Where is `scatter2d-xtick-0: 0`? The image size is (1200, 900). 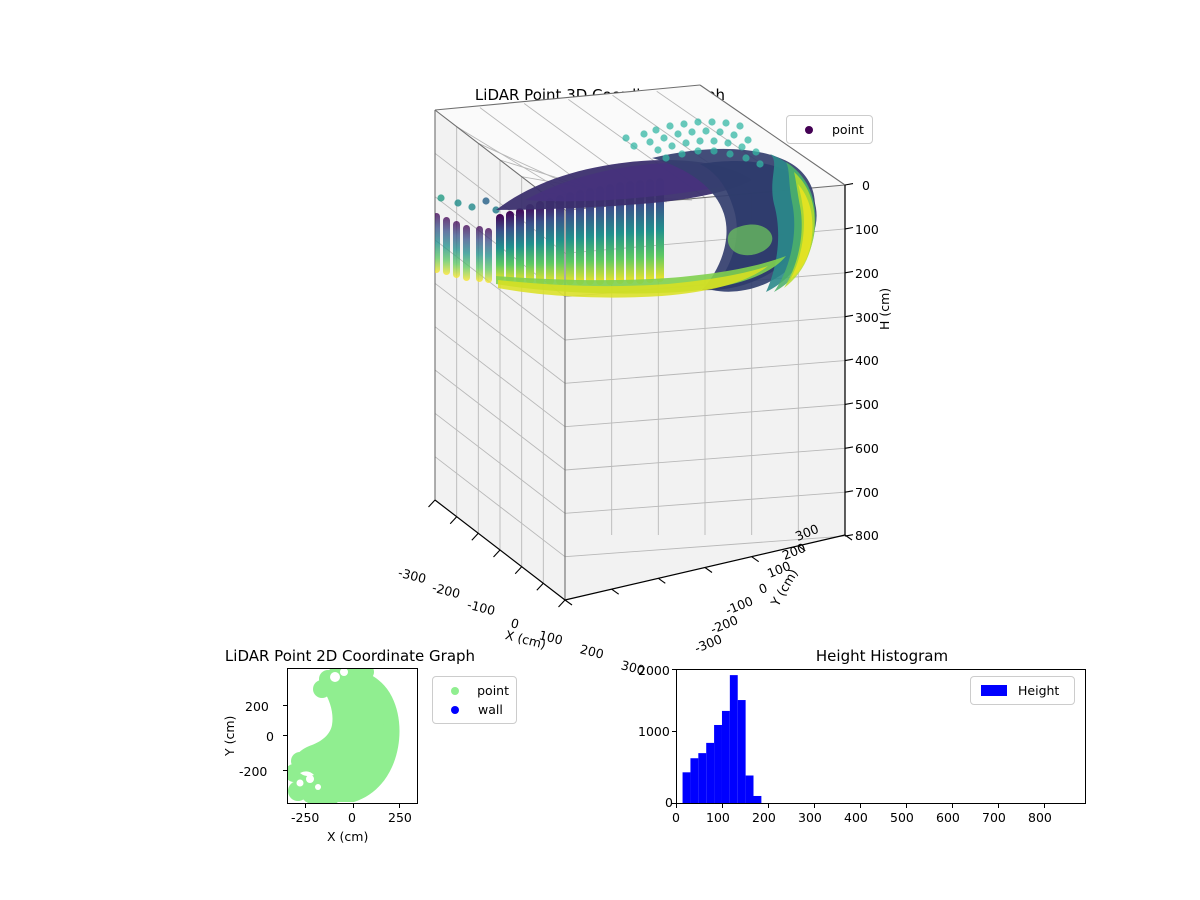 scatter2d-xtick-0: 0 is located at coordinates (352, 817).